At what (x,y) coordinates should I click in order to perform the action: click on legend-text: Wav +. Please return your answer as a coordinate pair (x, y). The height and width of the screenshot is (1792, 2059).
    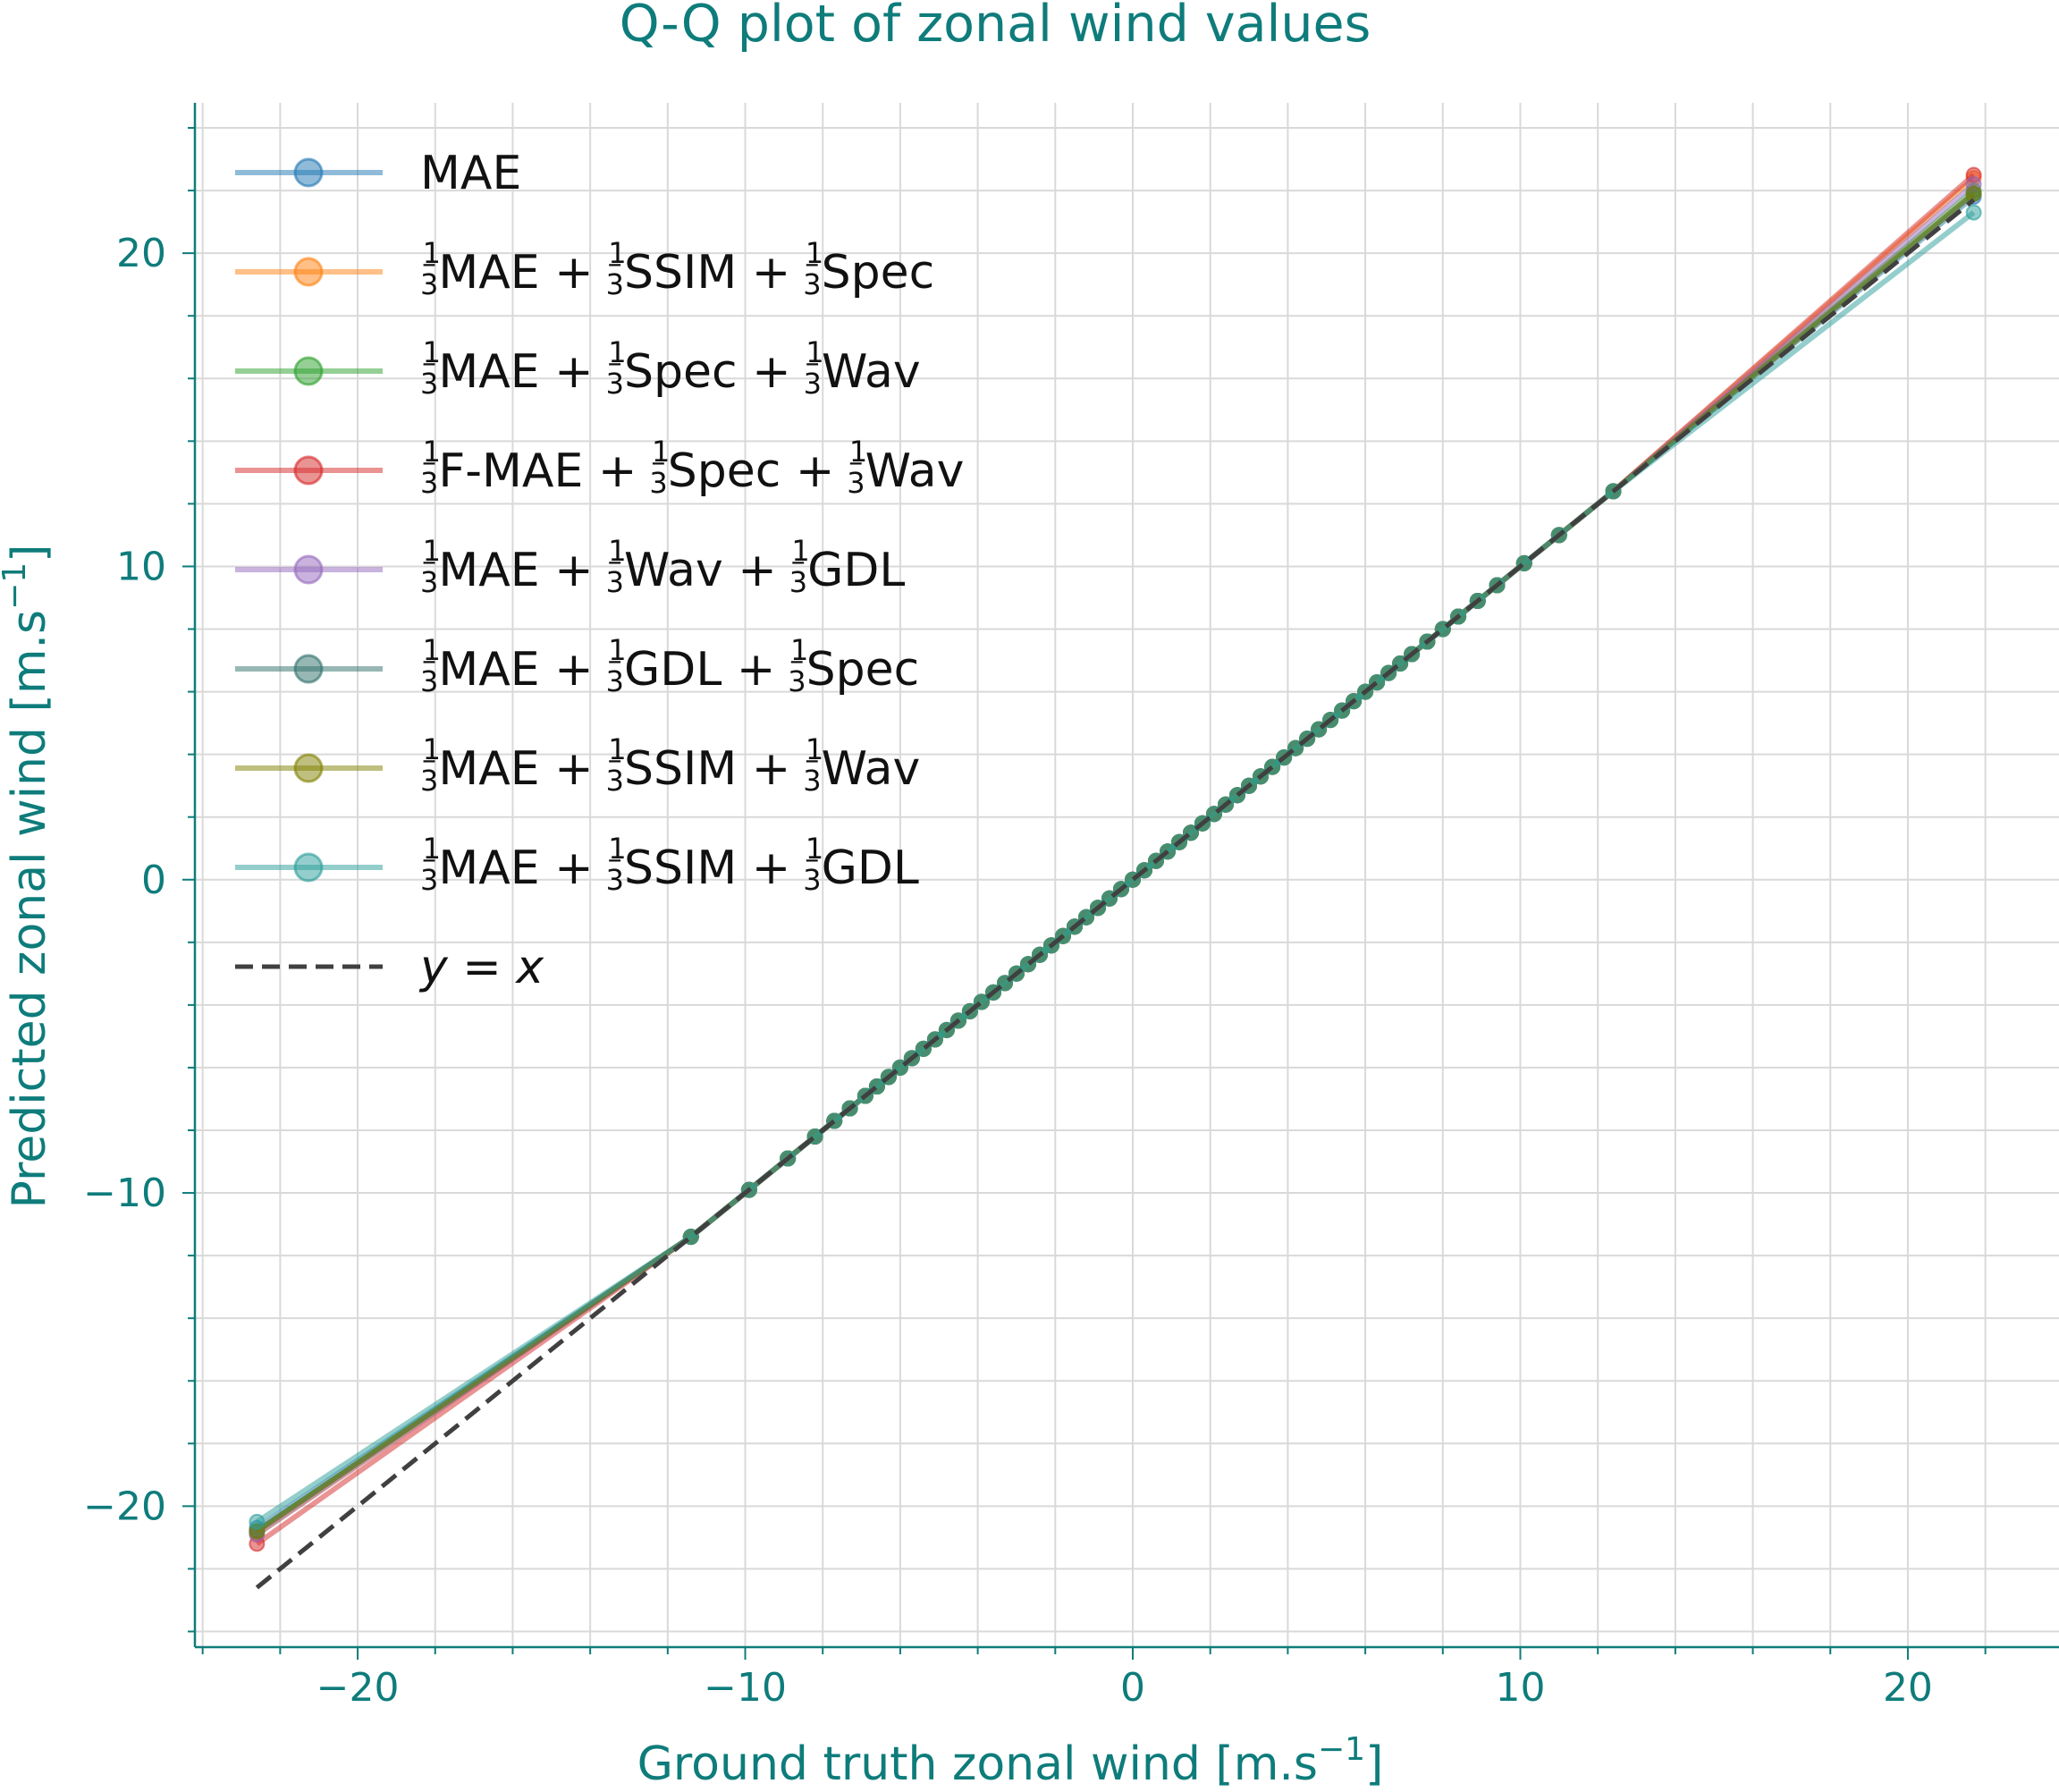
    Looking at the image, I should click on (707, 570).